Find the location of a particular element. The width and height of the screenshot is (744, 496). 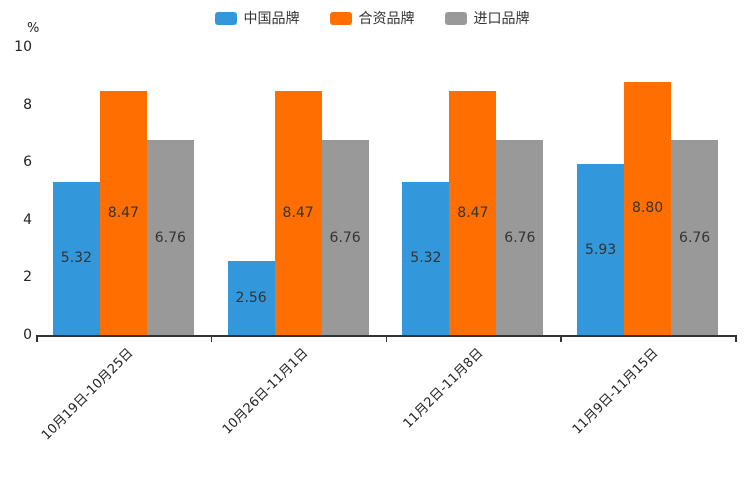

legend-label: 中国品牌 is located at coordinates (271, 19).